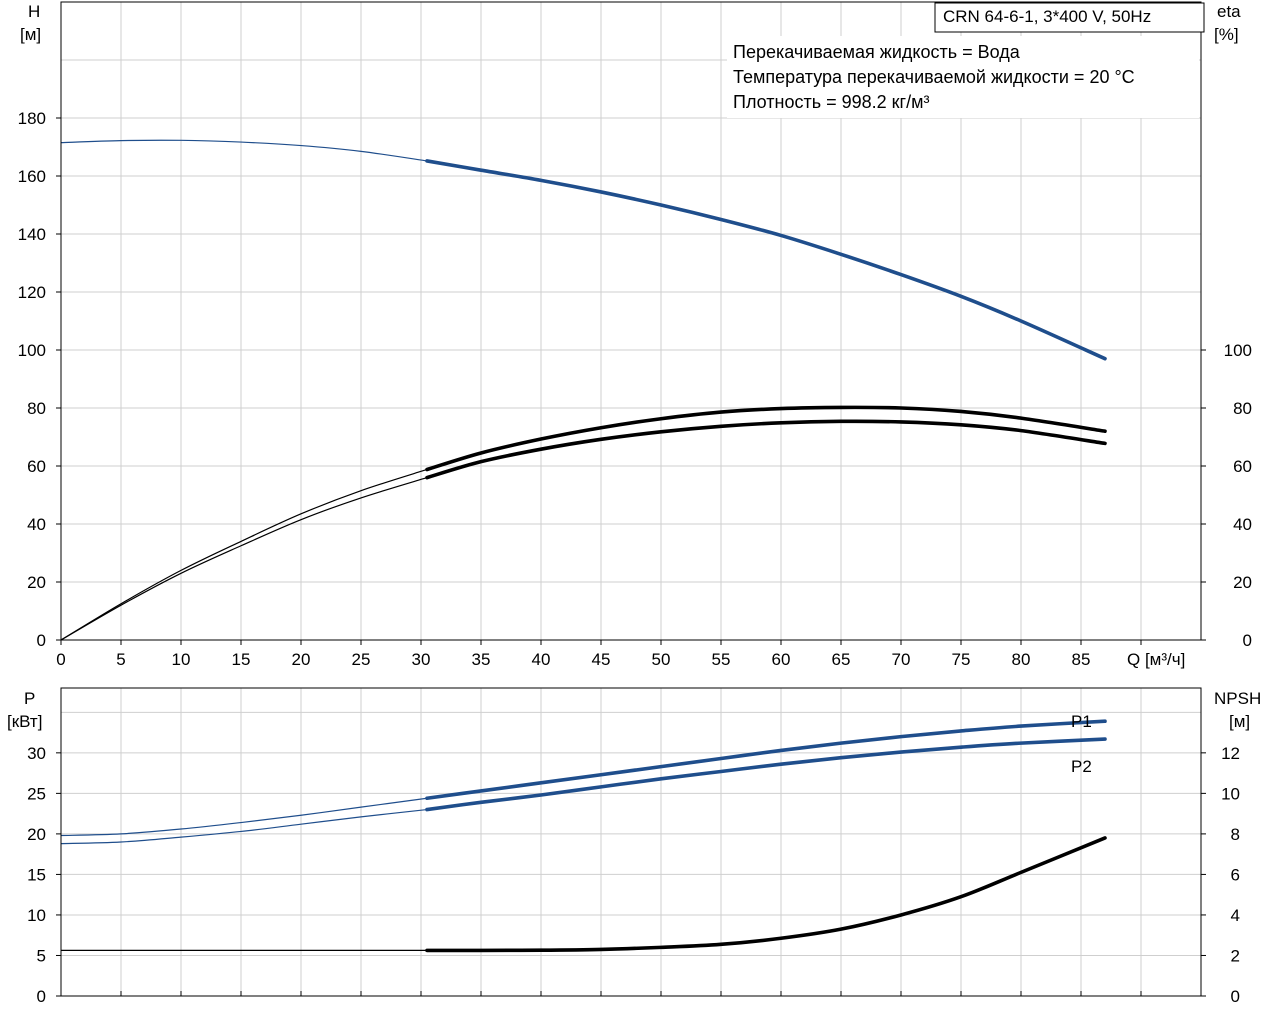  What do you see at coordinates (120, 659) in the screenshot?
I see `x-tick-label: 5` at bounding box center [120, 659].